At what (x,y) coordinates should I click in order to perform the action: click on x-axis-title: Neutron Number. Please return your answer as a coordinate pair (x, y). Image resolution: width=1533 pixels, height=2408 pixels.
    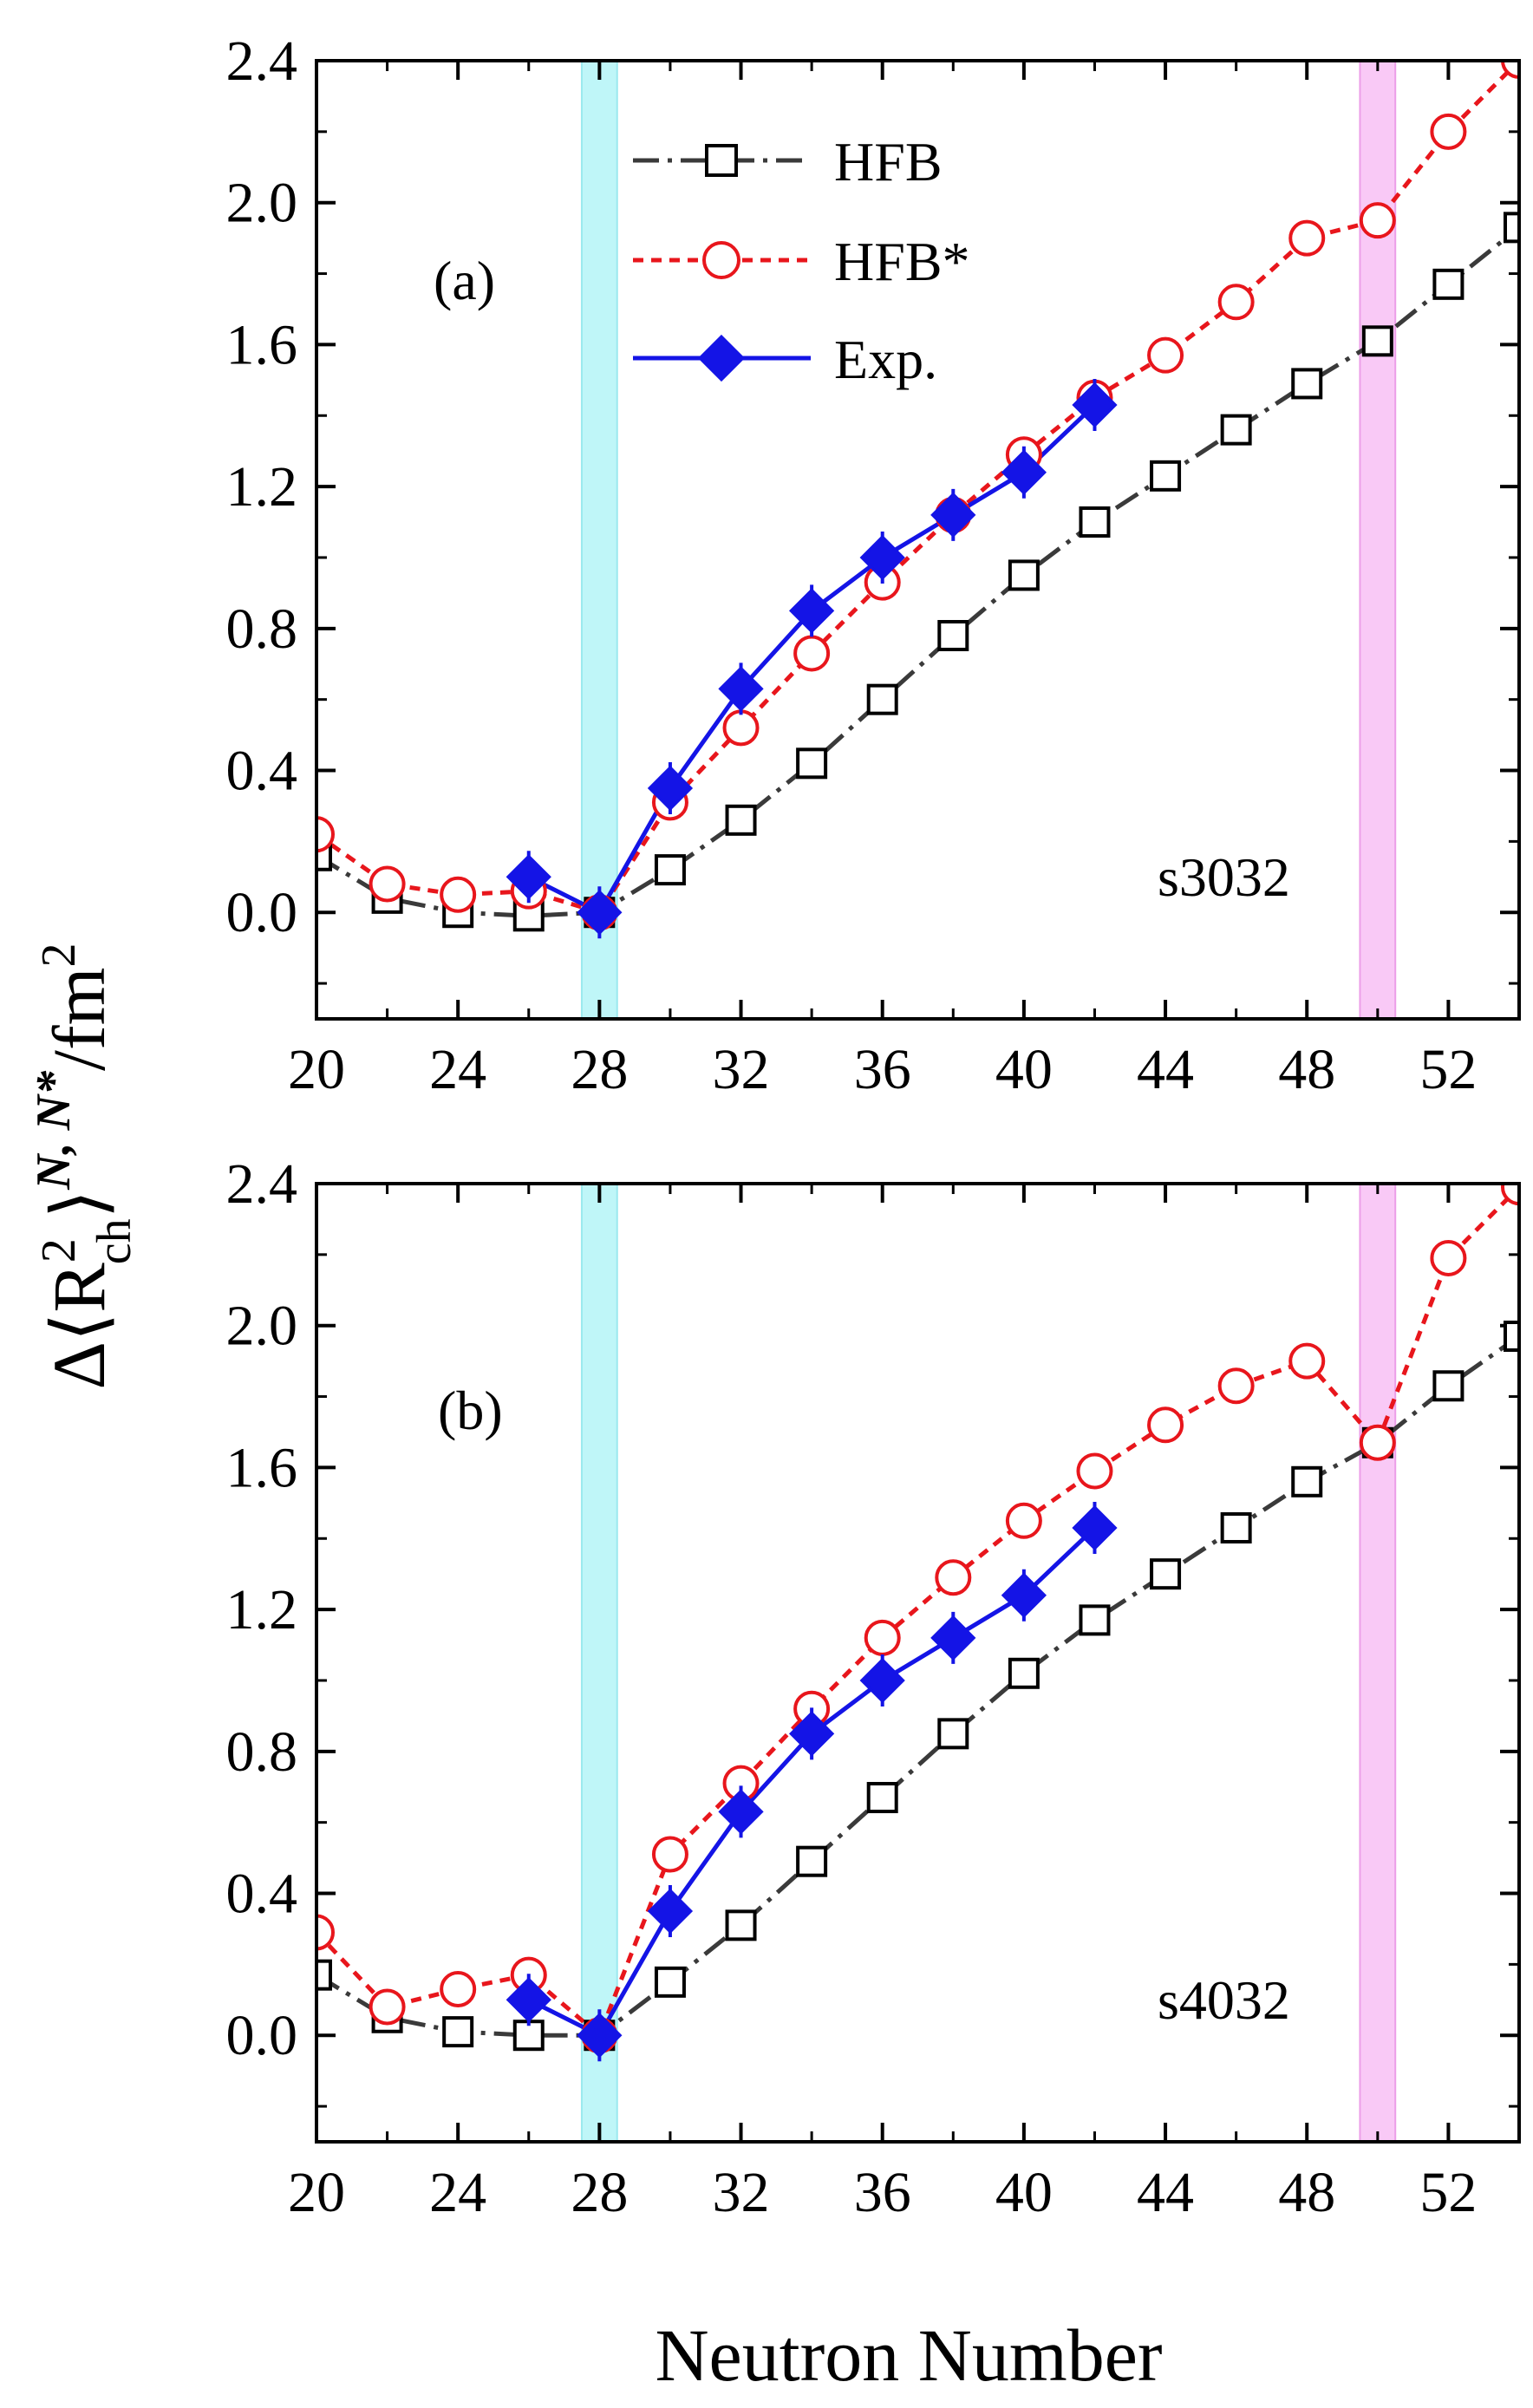
    Looking at the image, I should click on (908, 2355).